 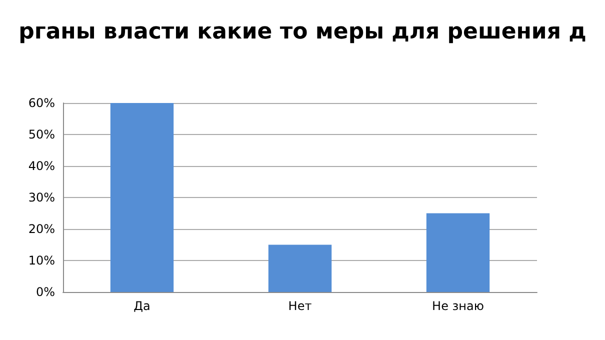 What do you see at coordinates (41, 103) in the screenshot?
I see `y-tick-label: 60%` at bounding box center [41, 103].